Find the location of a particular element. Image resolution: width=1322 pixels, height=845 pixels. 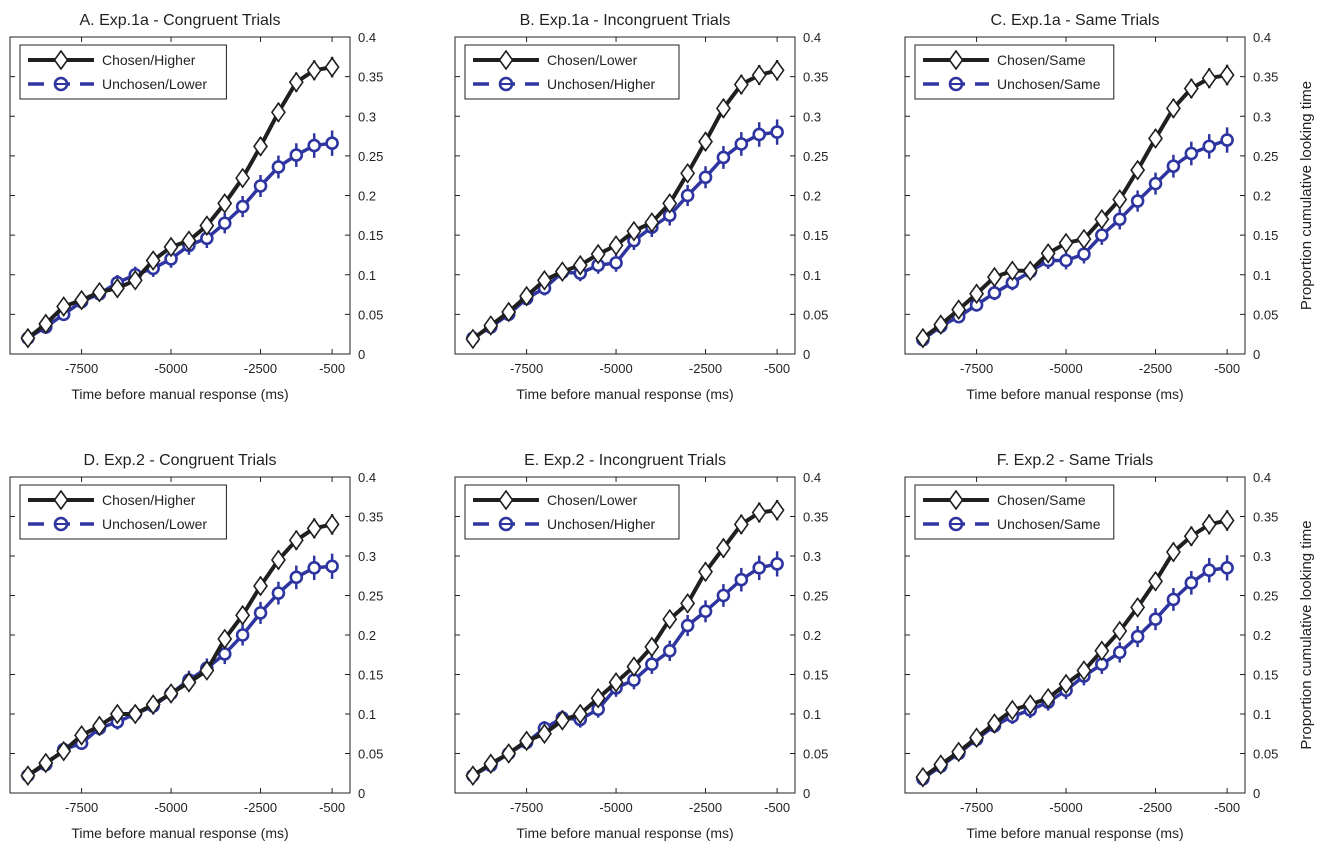

legend-entry-unchosen: Unchosen/Lower is located at coordinates (117, 524).